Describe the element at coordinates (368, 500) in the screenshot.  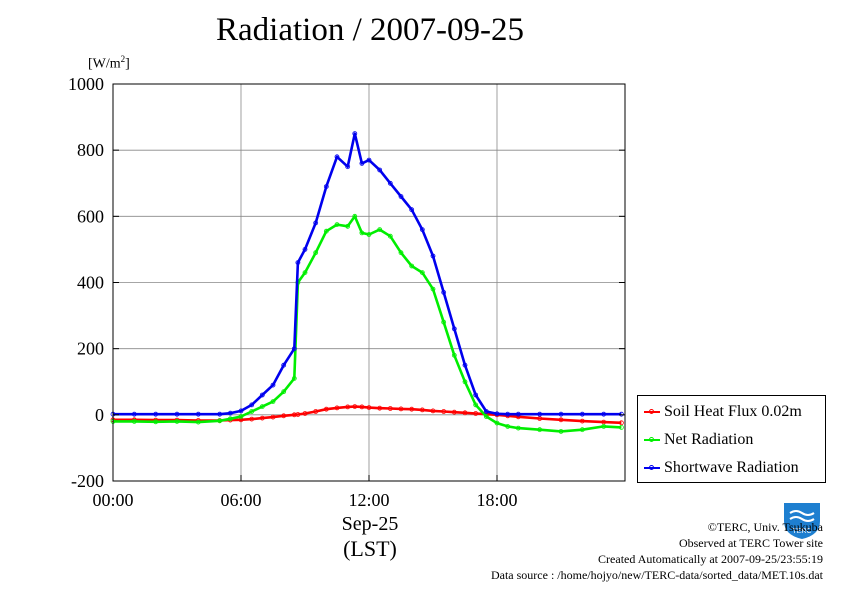
I see `x-tick-label-2: 12:00` at that location.